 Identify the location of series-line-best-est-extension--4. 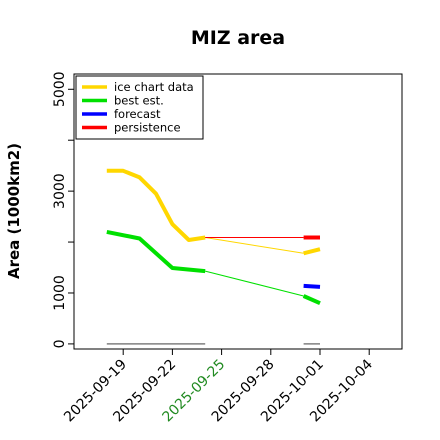
(254, 283).